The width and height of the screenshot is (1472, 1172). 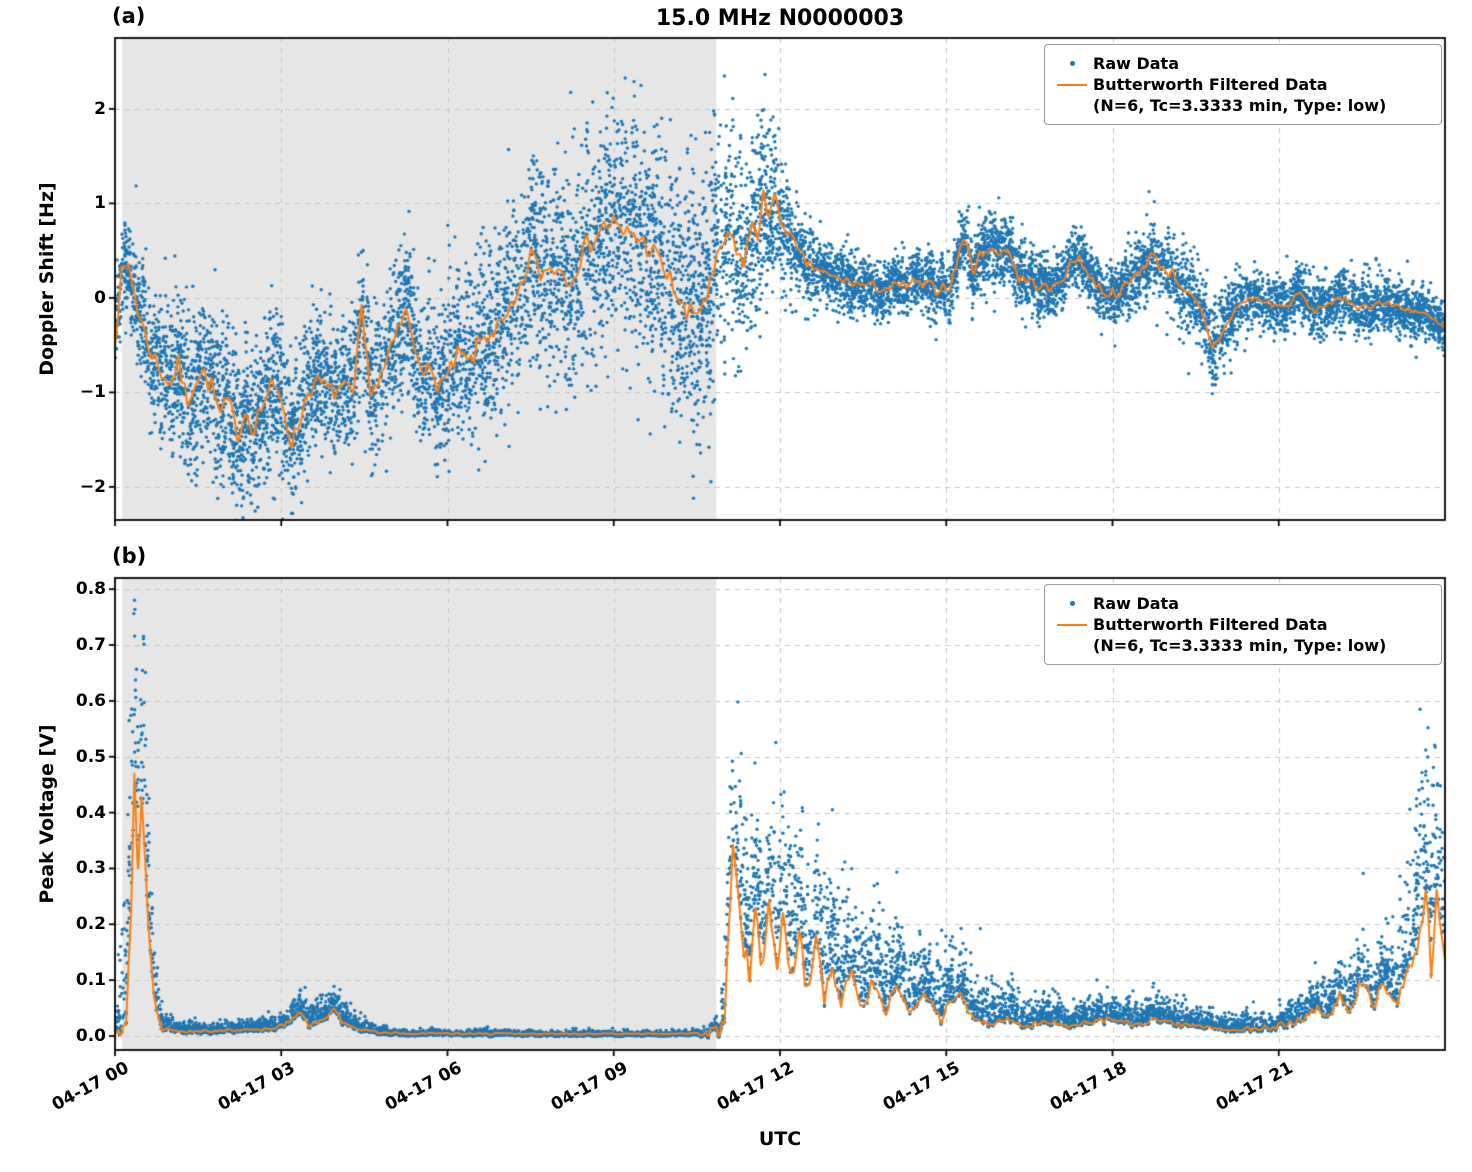 I want to click on y-tick-label: 0.1, so click(x=90, y=980).